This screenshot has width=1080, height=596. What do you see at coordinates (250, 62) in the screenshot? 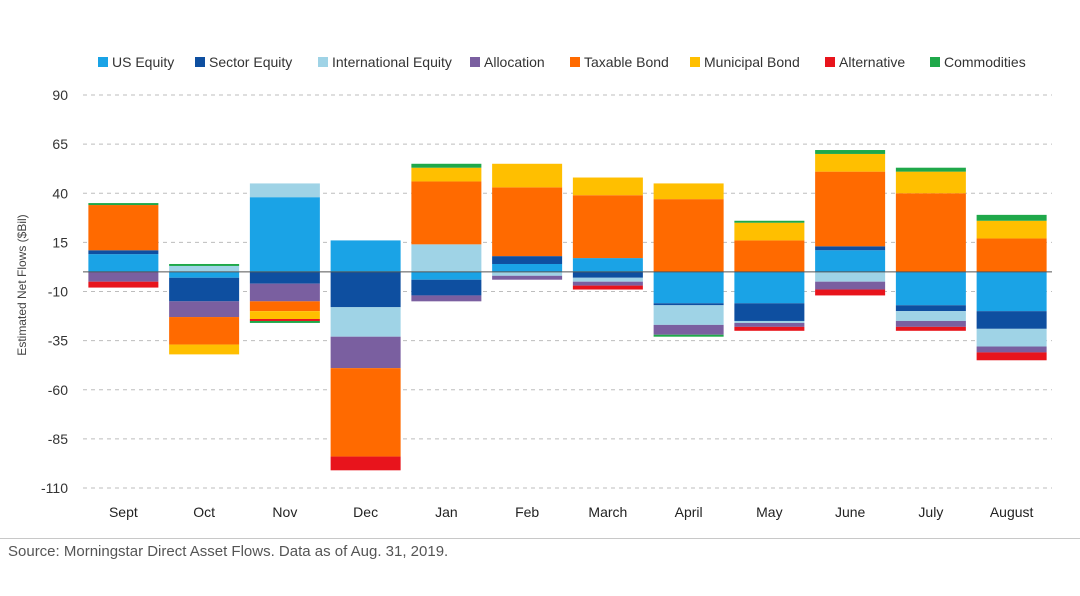
I see `legend-label: Sector Equity` at bounding box center [250, 62].